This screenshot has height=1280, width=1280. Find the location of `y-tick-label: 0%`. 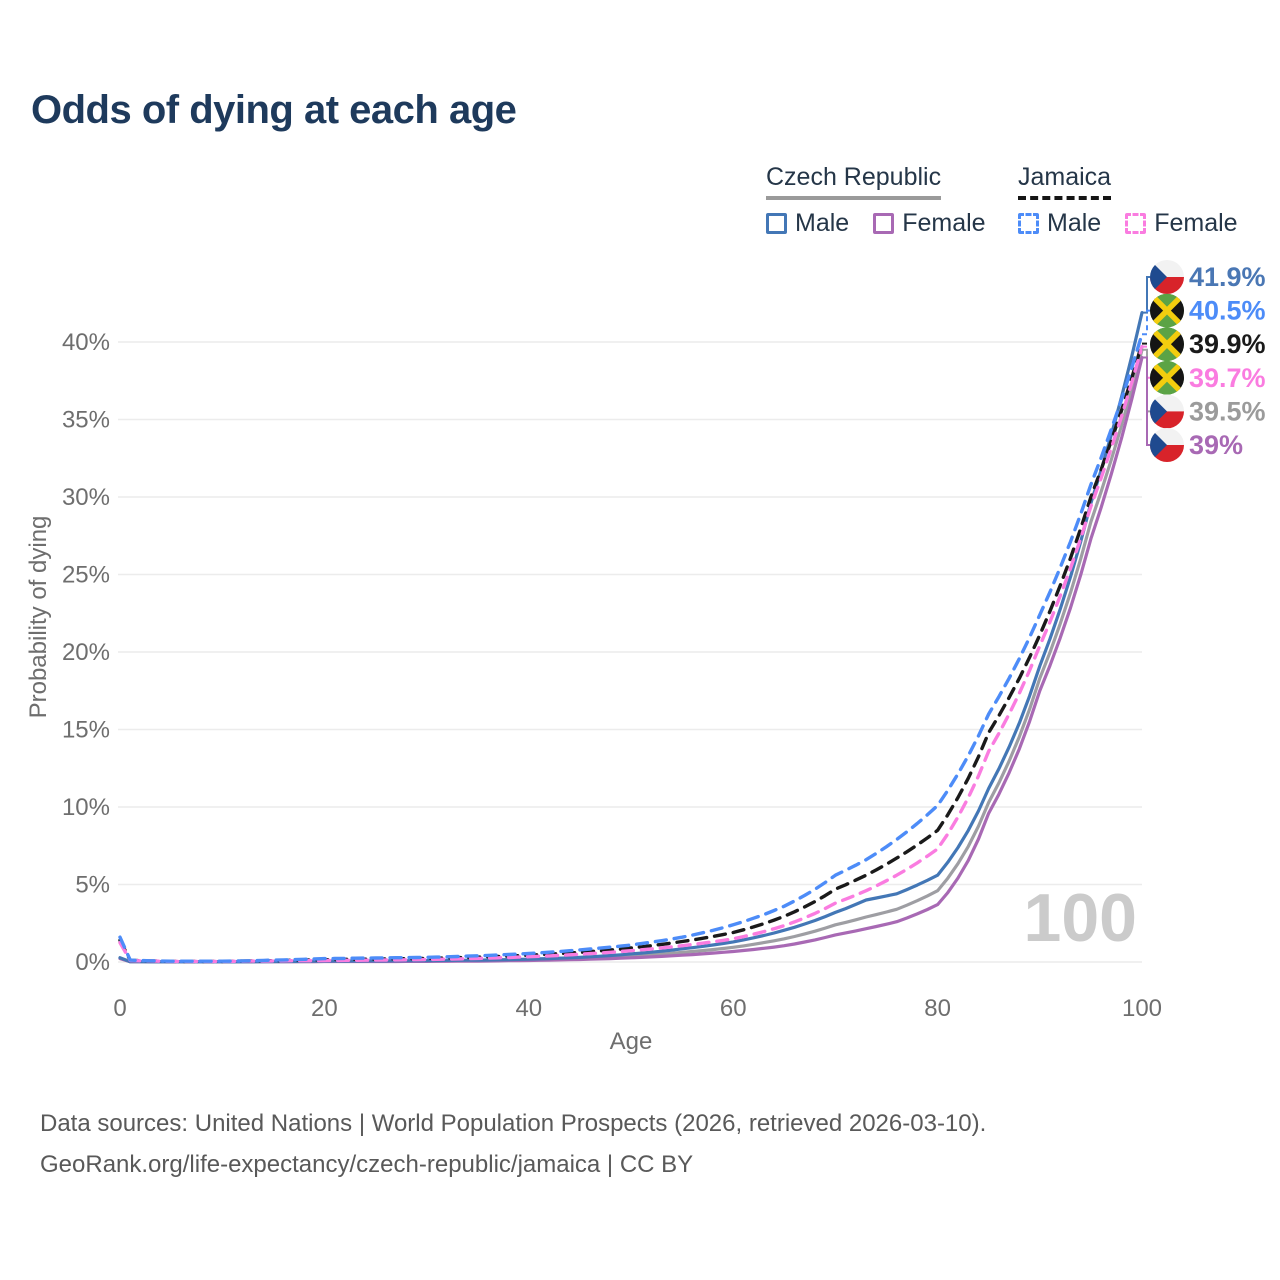

y-tick-label: 0% is located at coordinates (92, 962).